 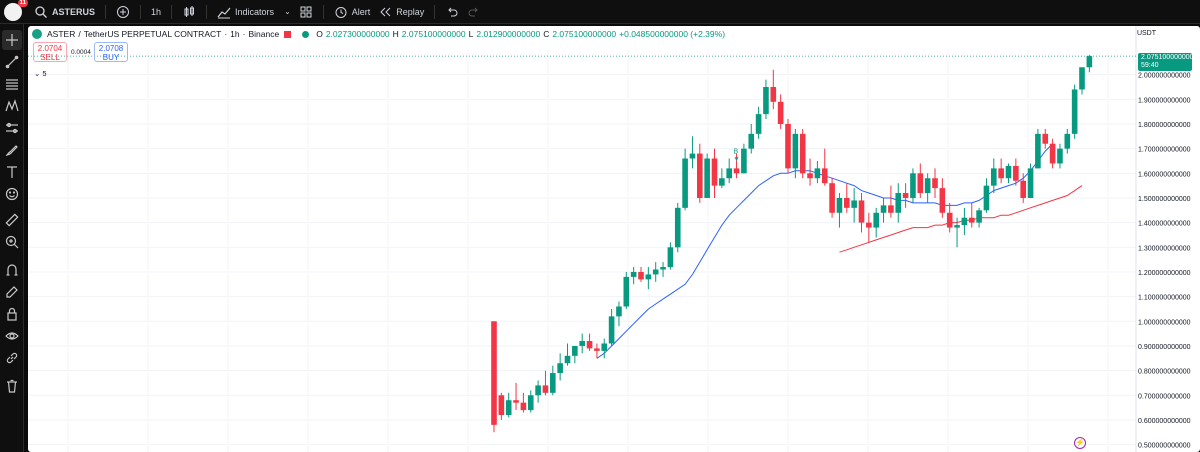 I want to click on crosshair-tool, so click(x=12, y=40).